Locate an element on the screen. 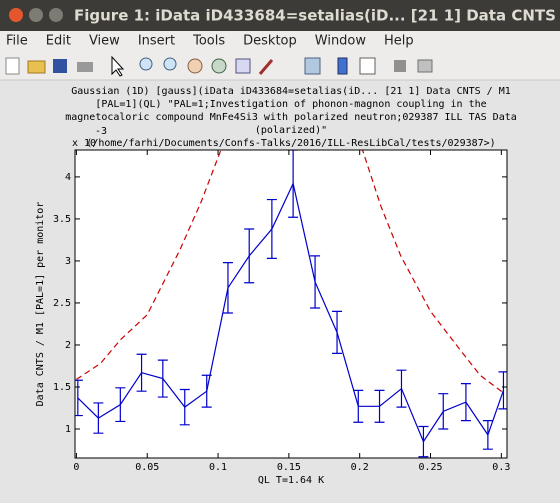  menu-item: Help is located at coordinates (399, 41).